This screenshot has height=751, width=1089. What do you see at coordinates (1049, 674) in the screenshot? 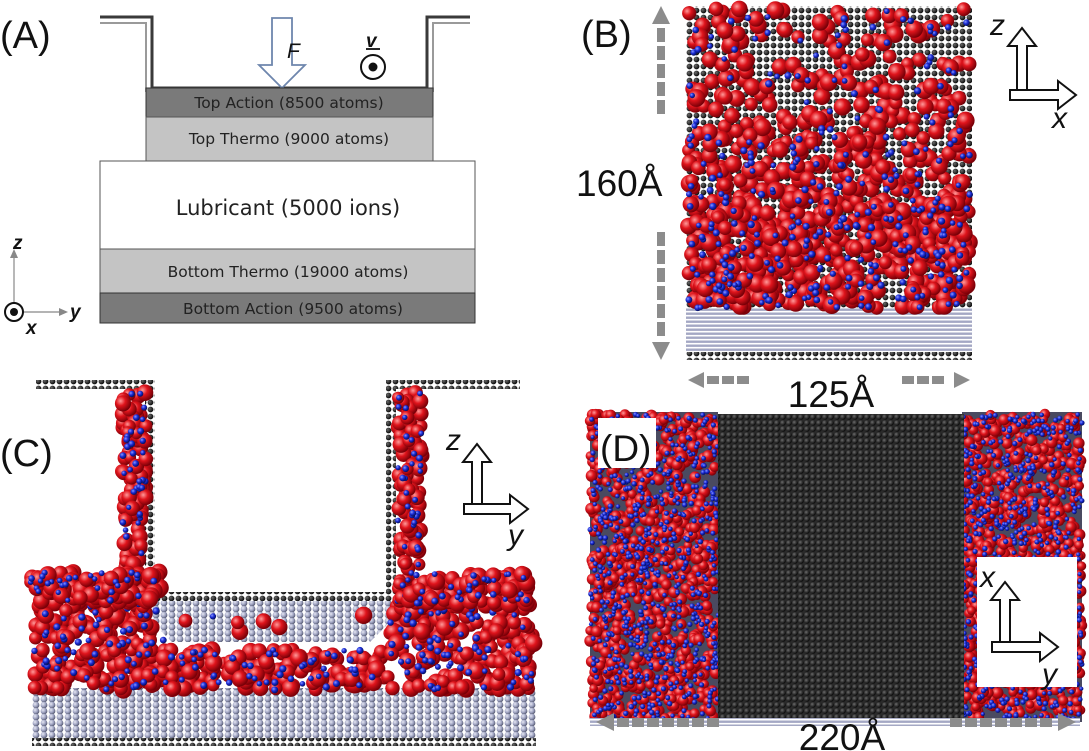
I see `panel-d-axis-y: y` at bounding box center [1049, 674].